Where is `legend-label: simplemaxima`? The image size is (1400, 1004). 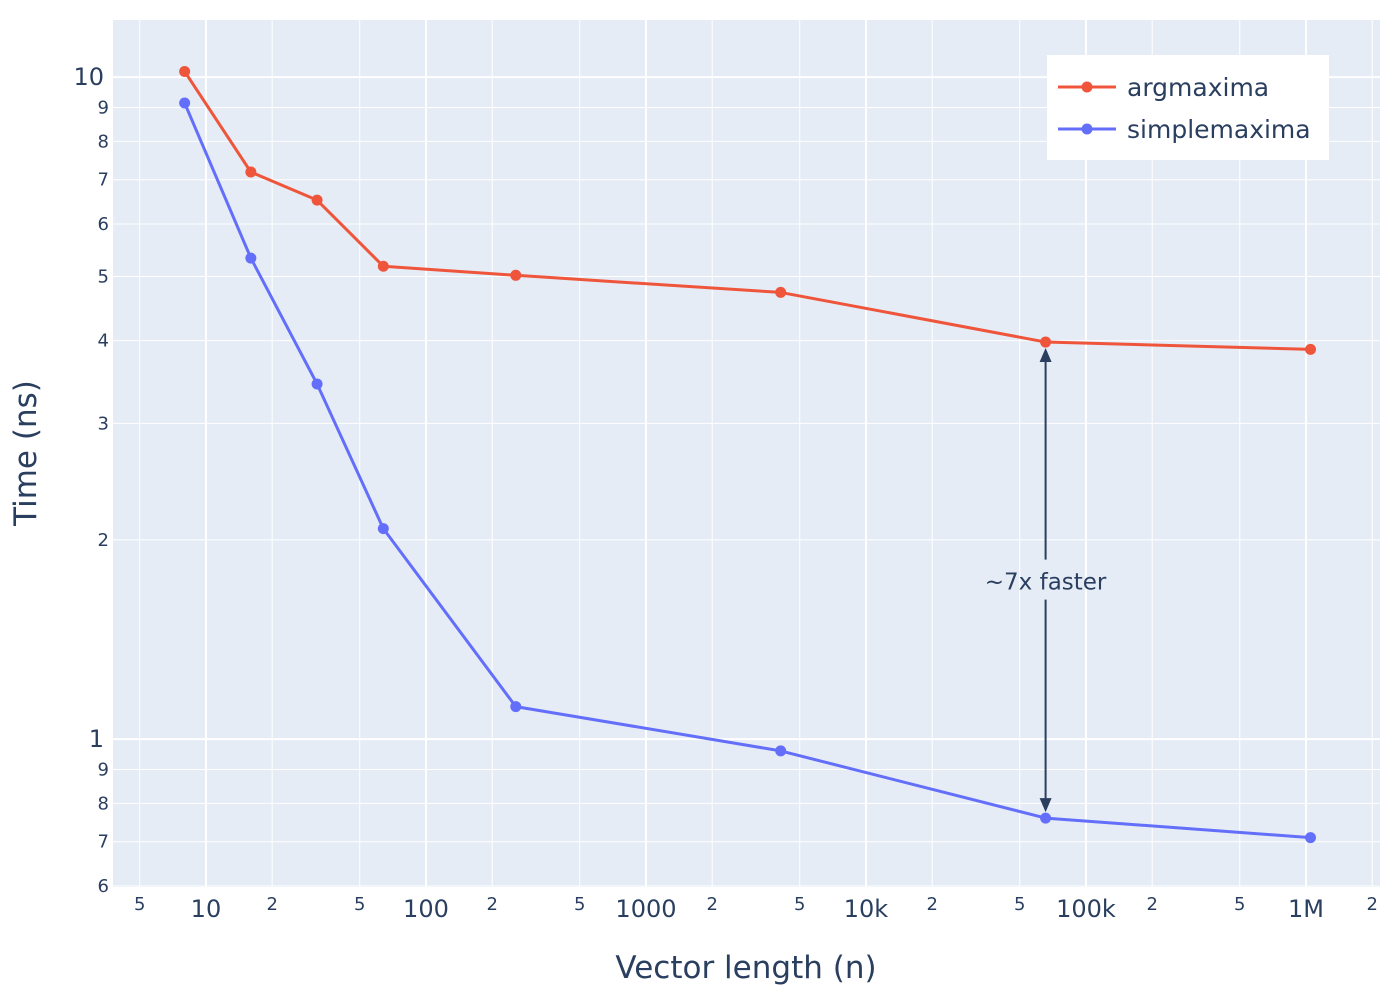 legend-label: simplemaxima is located at coordinates (1219, 129).